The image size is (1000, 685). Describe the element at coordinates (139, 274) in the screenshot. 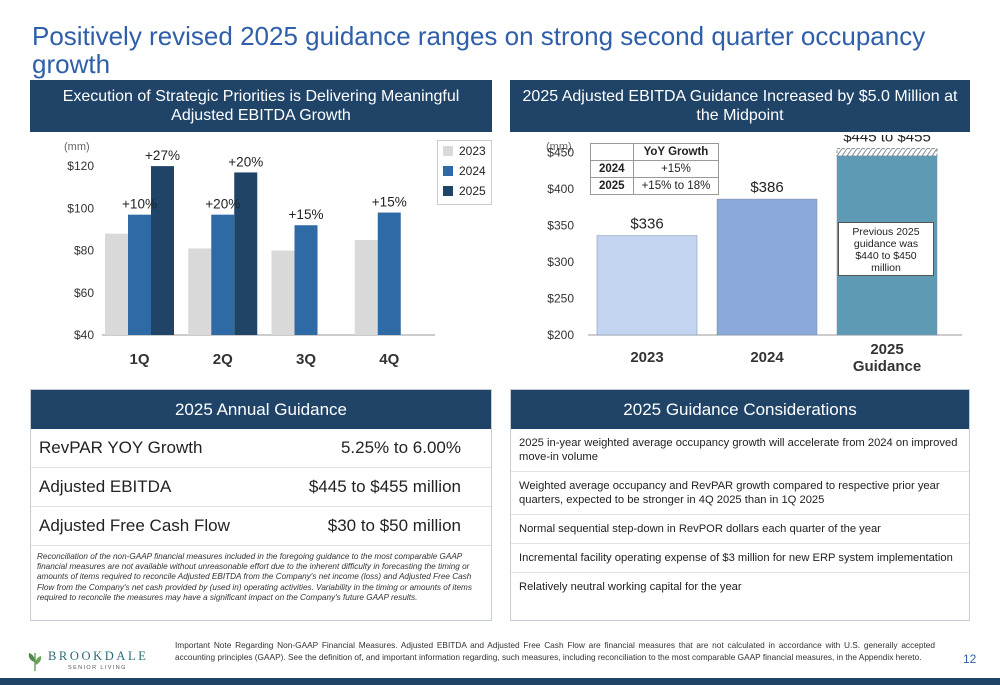

I see `bar-2024-1Q` at that location.